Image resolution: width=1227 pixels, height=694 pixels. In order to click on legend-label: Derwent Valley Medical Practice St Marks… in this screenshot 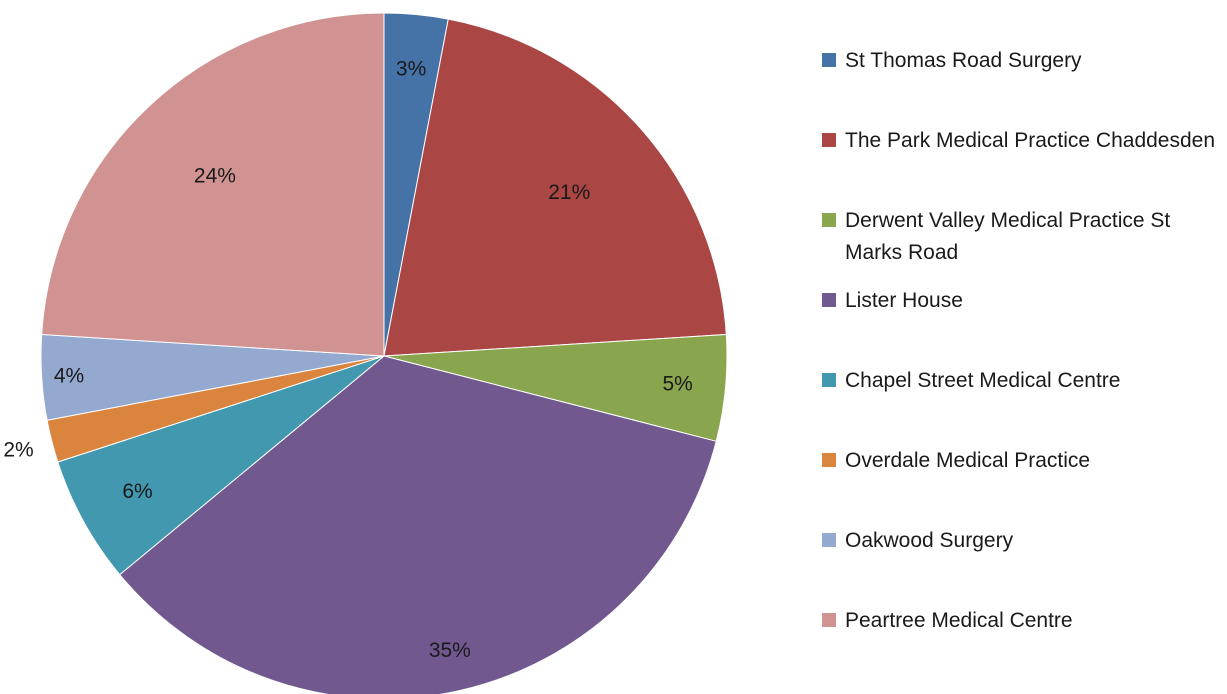, I will do `click(1008, 236)`.